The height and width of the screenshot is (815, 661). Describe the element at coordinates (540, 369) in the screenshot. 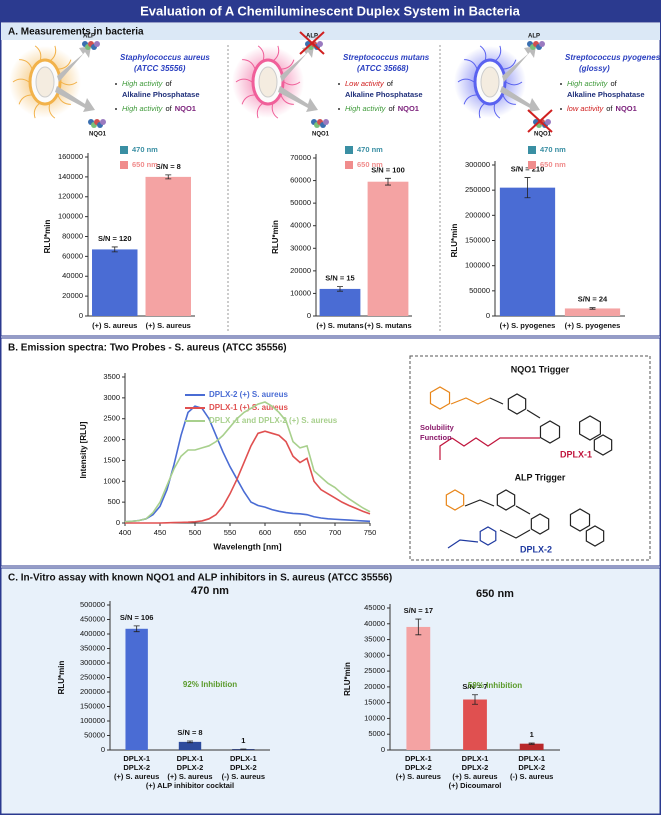

I see `structure-label: NQO1 Trigger` at that location.